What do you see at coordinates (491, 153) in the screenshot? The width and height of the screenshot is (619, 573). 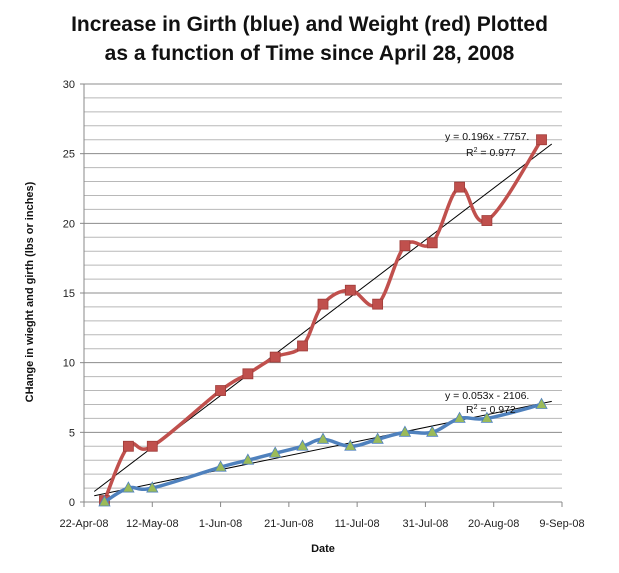 I see `weight-trendline-r2: R2 = 0.977` at bounding box center [491, 153].